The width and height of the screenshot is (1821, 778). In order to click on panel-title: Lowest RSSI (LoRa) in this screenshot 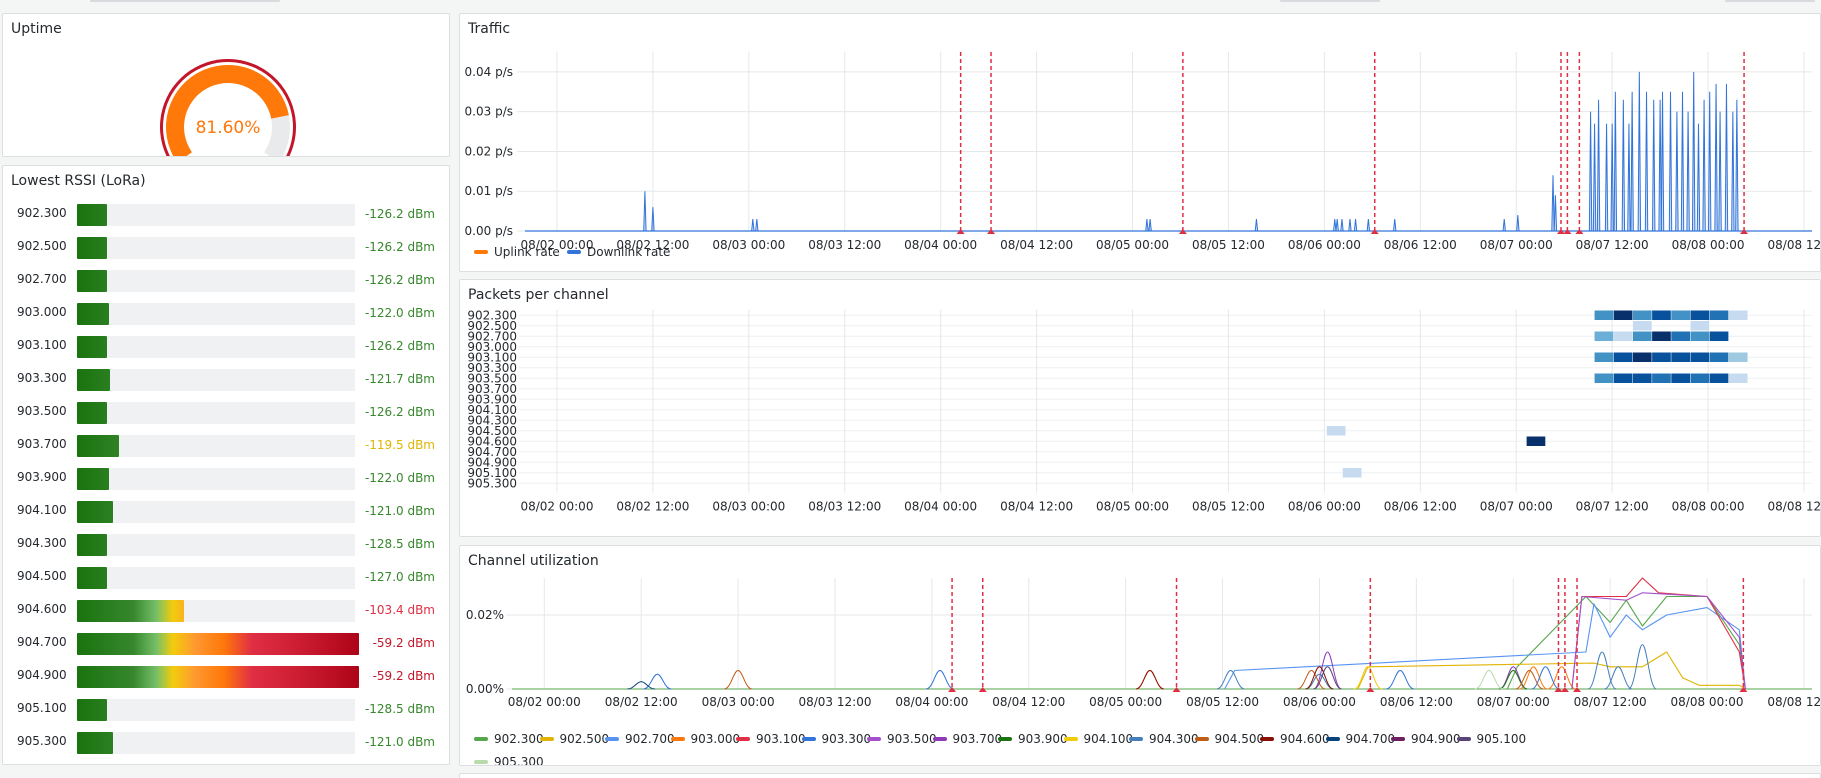, I will do `click(78, 181)`.